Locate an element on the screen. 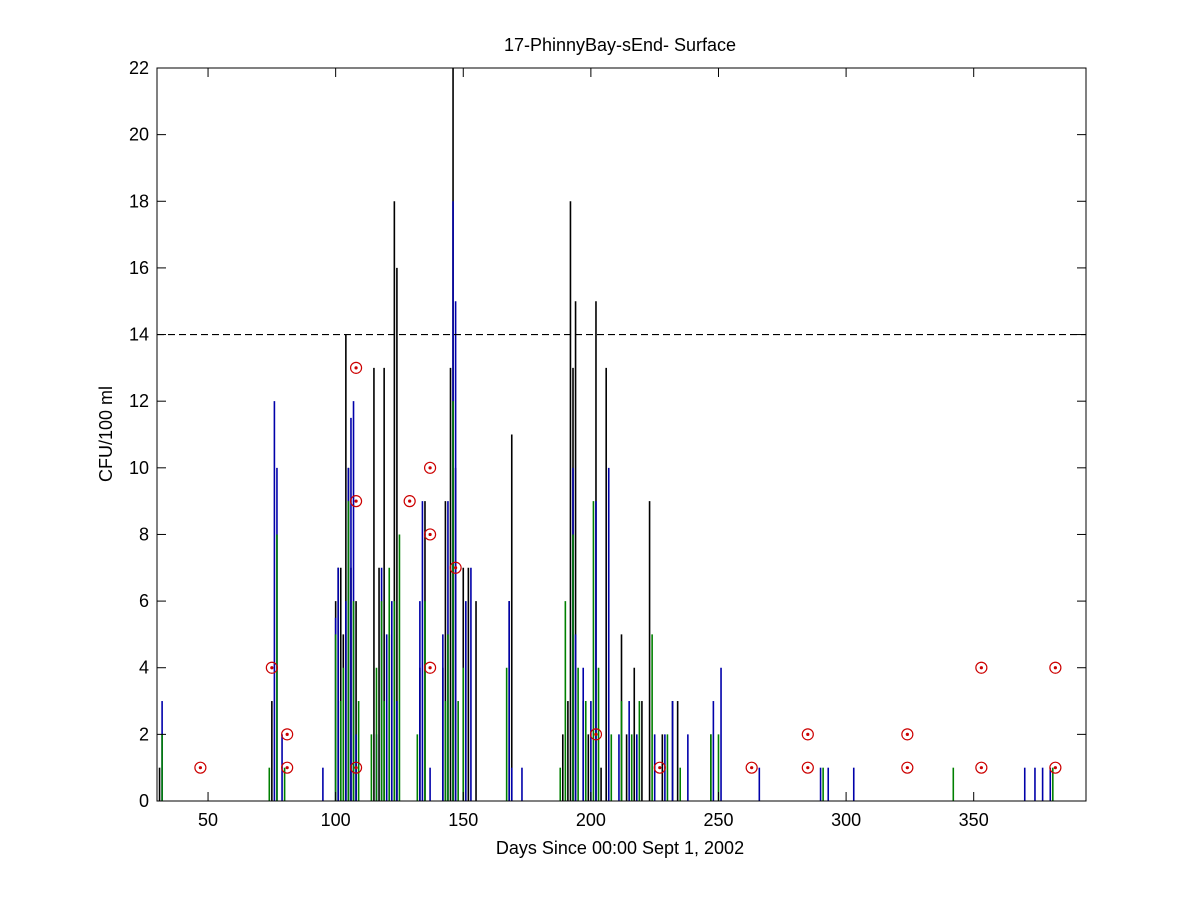 This screenshot has width=1200, height=900. y-tick-label: 14 is located at coordinates (139, 335).